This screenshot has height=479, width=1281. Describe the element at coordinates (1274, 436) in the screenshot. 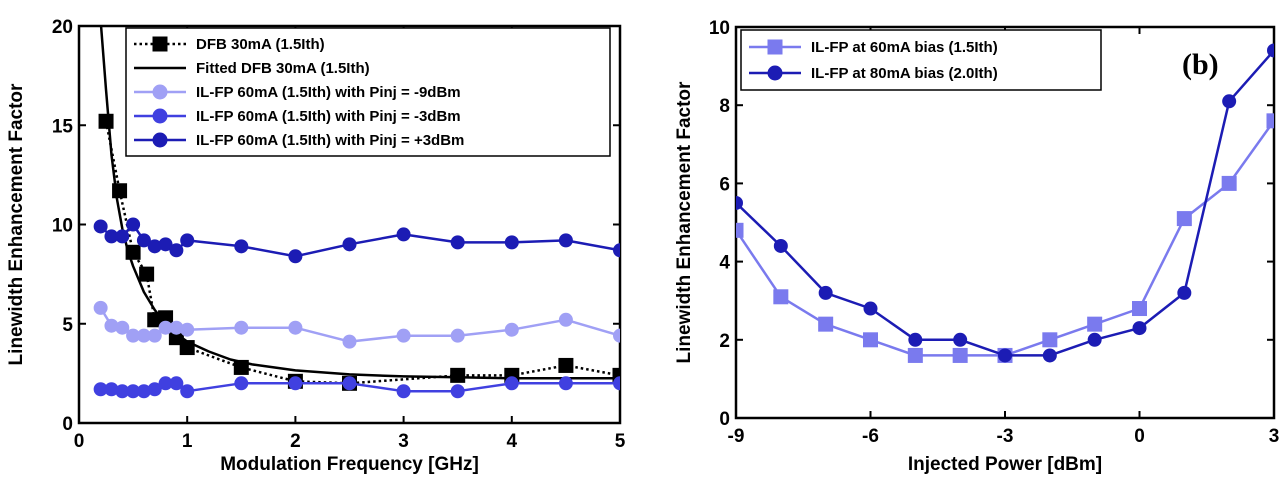

I see `chart-b-xtick-label: 3` at that location.